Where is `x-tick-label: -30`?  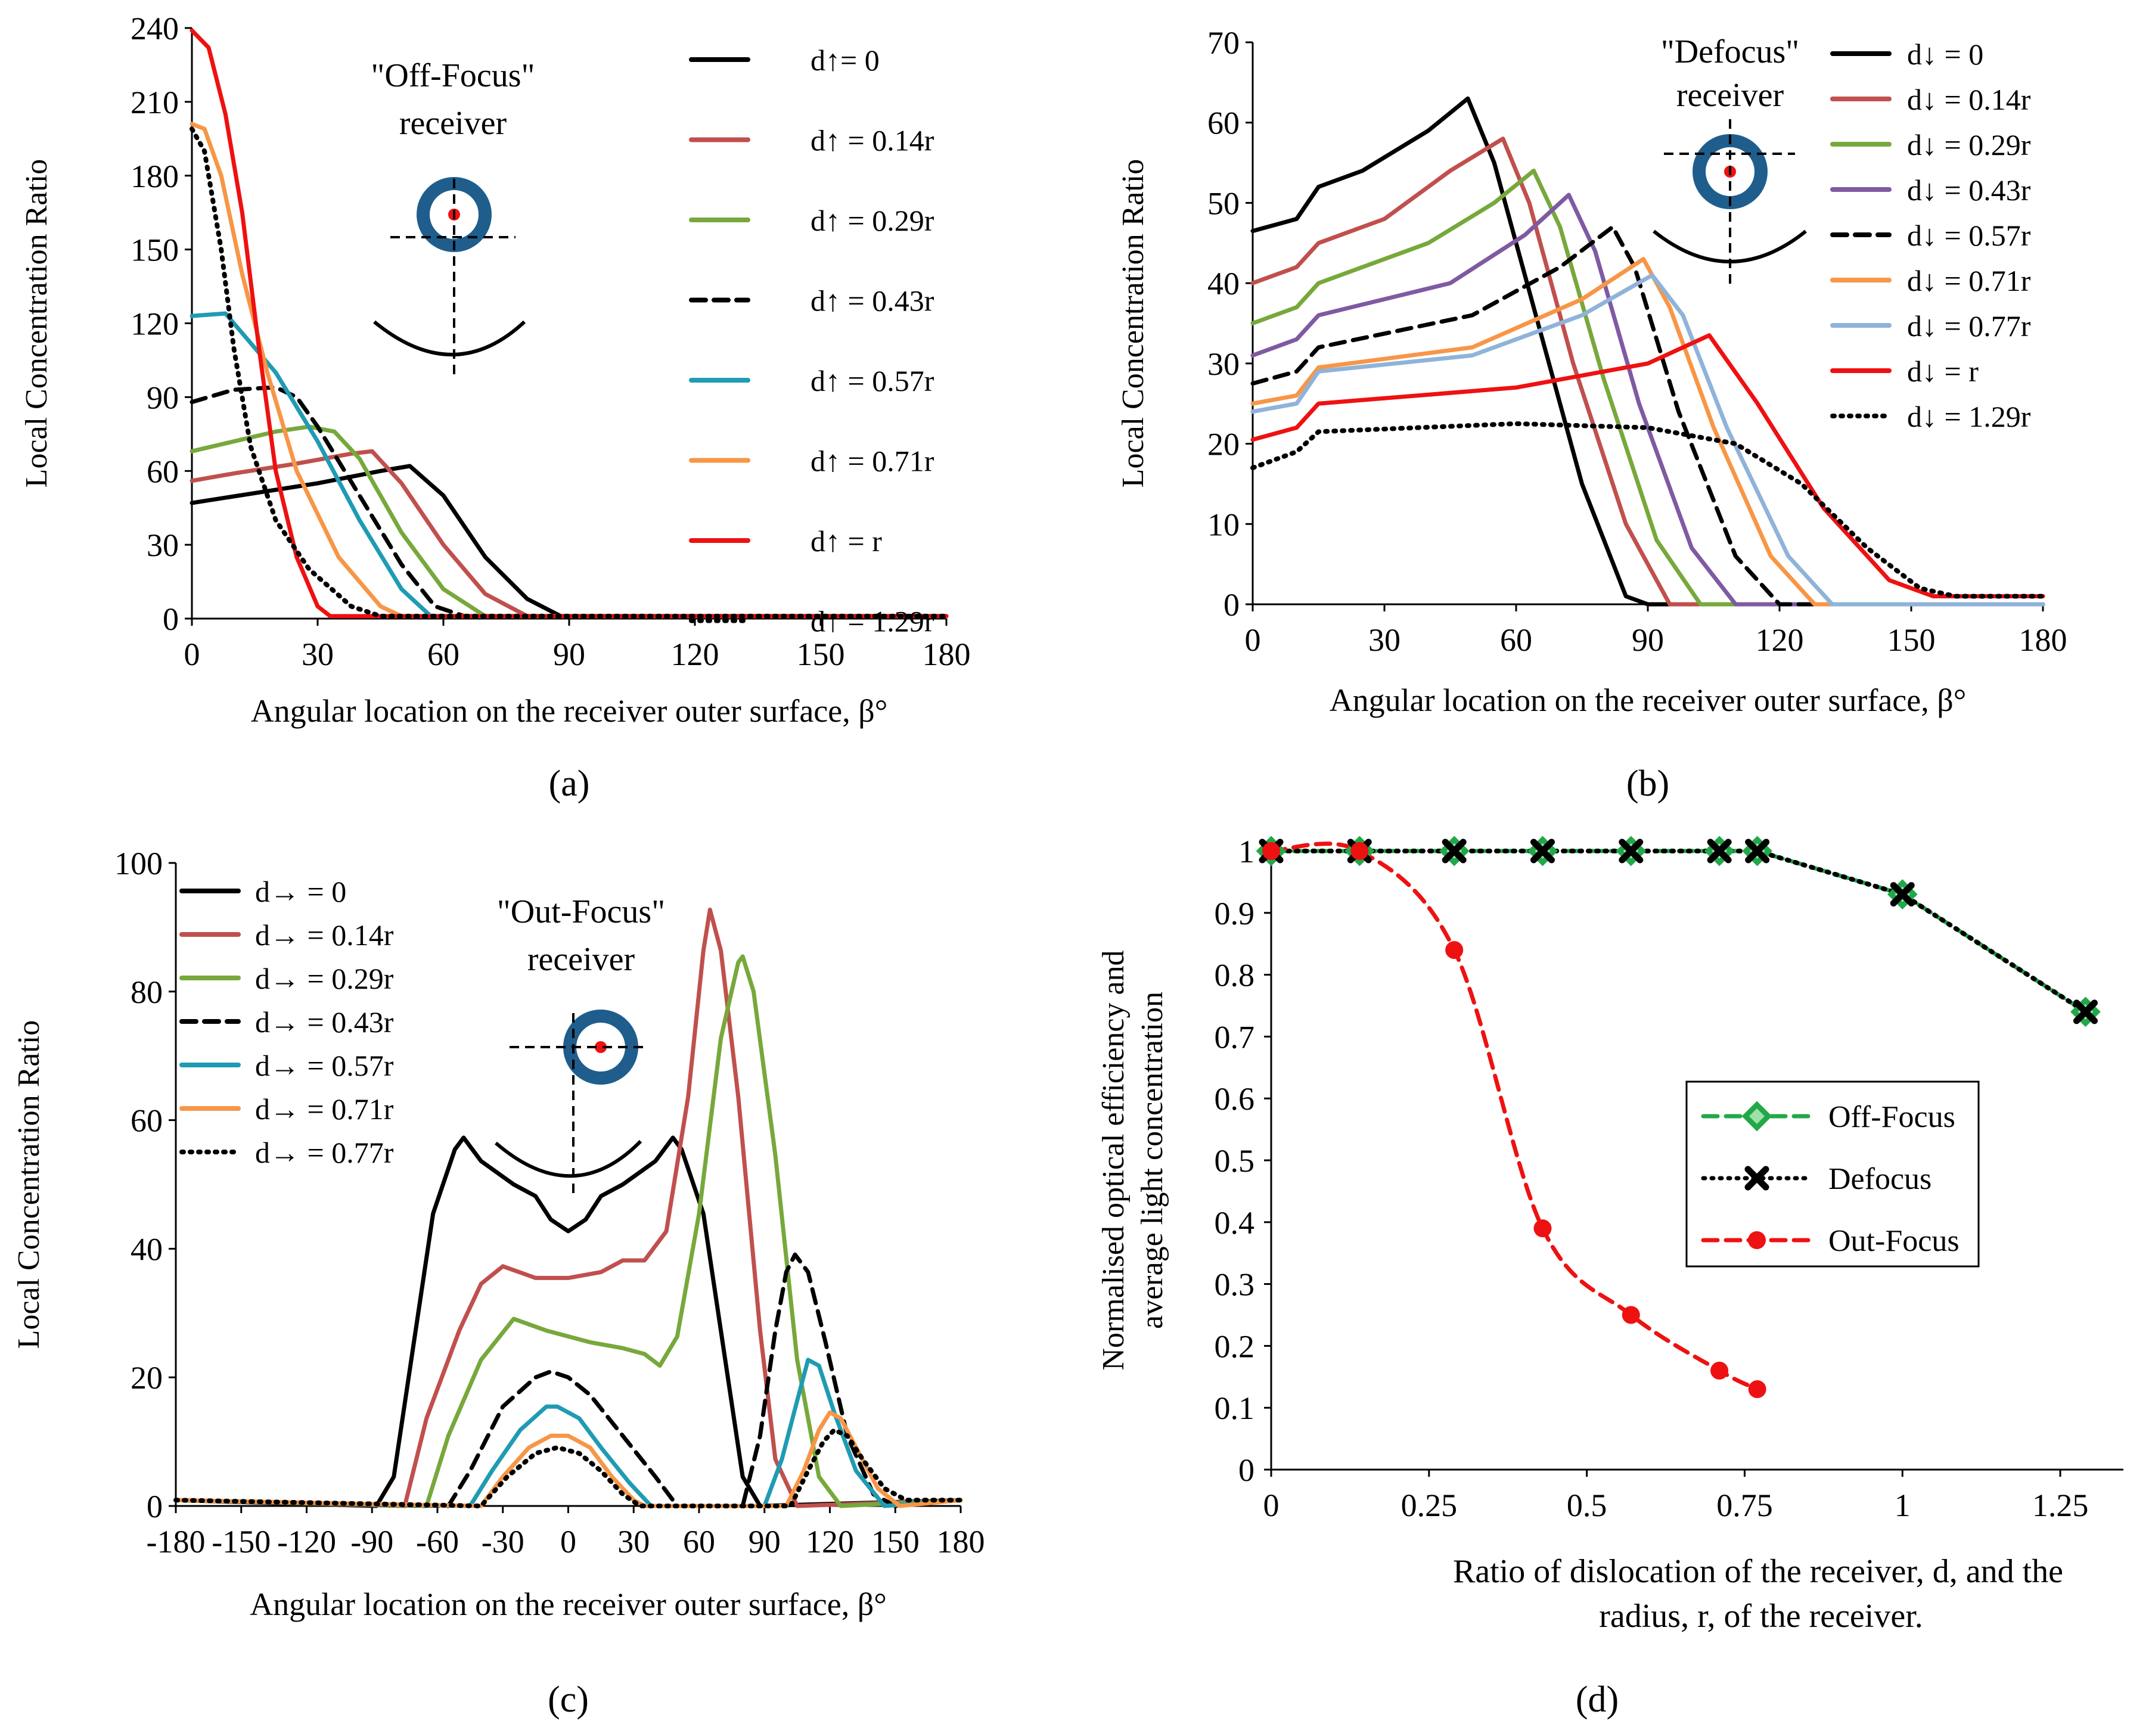 x-tick-label: -30 is located at coordinates (503, 1542).